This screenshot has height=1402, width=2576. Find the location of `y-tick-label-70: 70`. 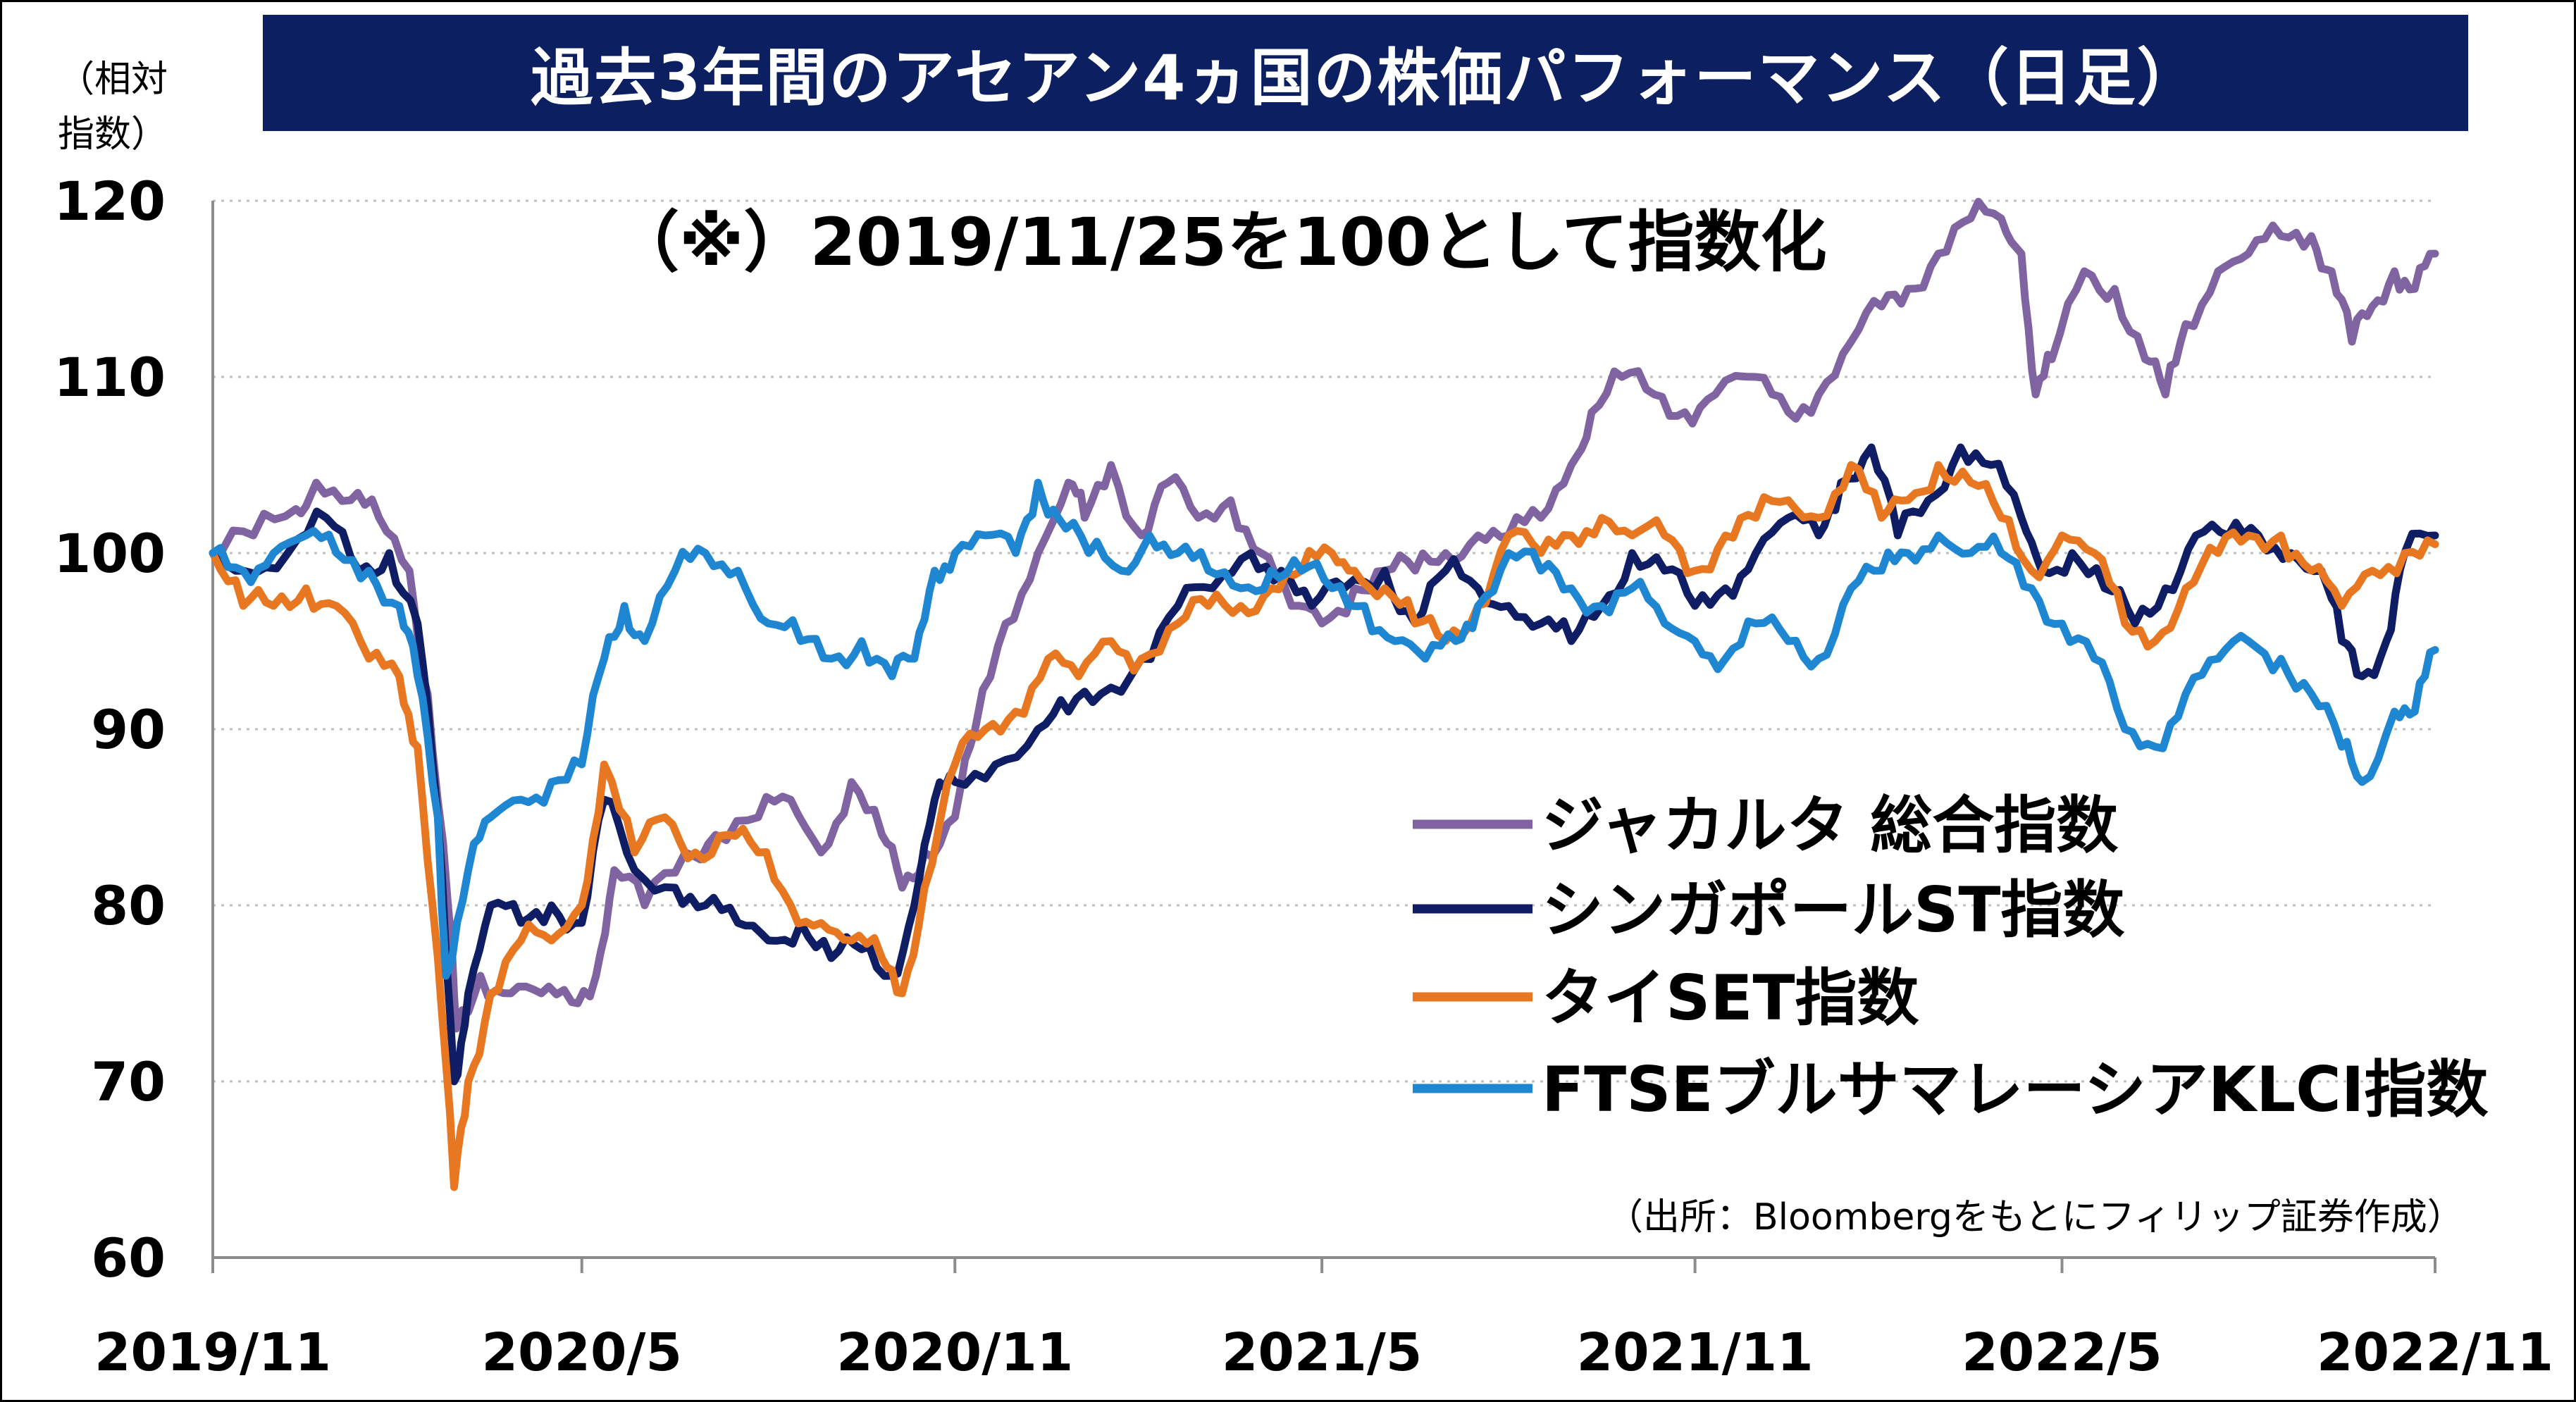

y-tick-label-70: 70 is located at coordinates (128, 1081).